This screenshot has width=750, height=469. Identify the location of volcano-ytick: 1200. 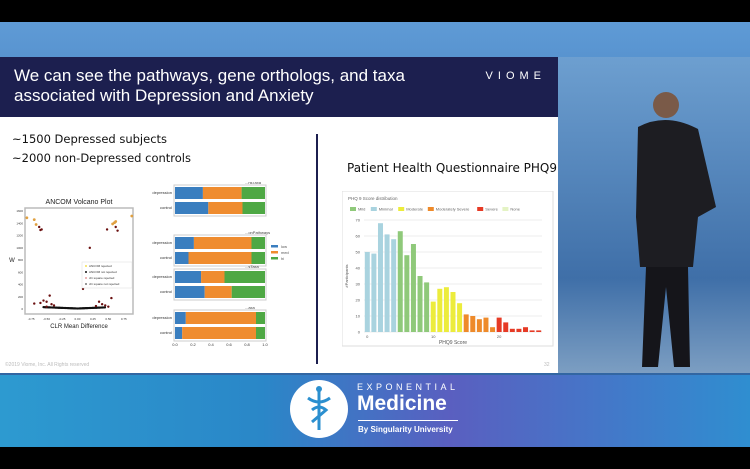
(19, 236).